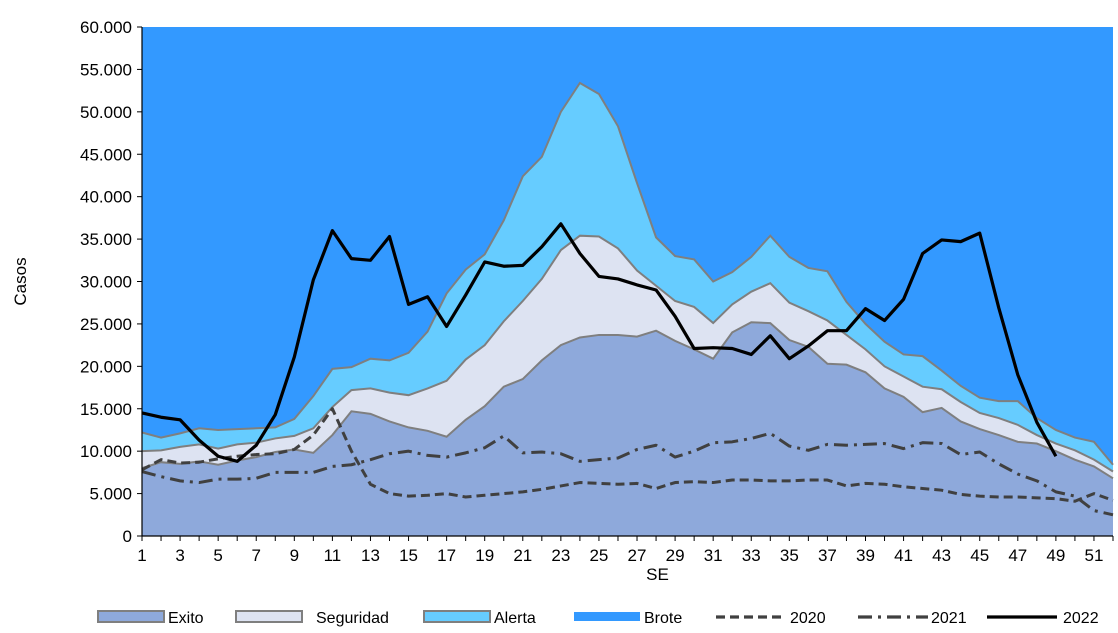 This screenshot has height=633, width=1118. I want to click on legend-swatch-alerta, so click(457, 616).